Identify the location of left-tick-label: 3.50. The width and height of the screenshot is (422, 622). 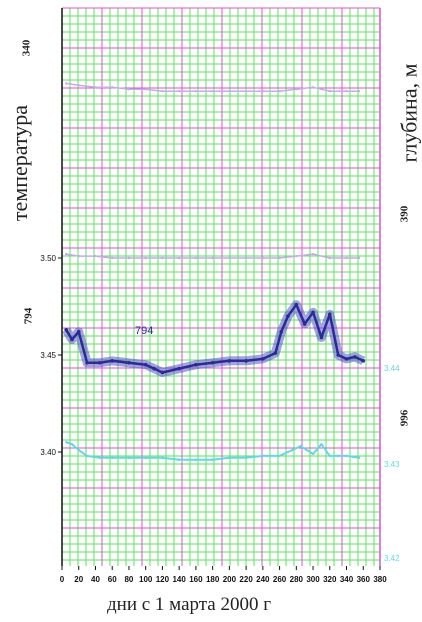
(48, 258).